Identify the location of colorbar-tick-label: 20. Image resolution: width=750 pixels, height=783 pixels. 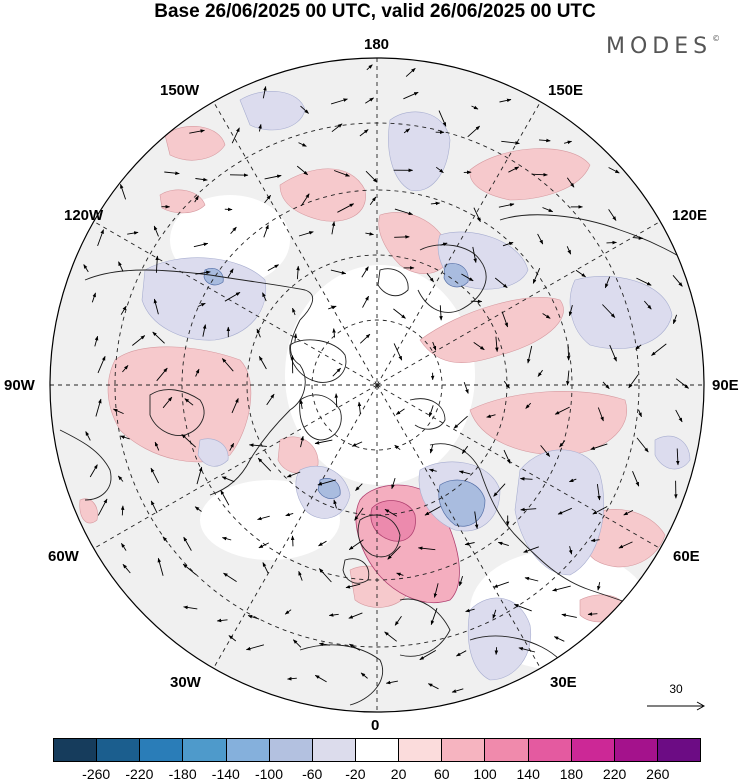
(398, 774).